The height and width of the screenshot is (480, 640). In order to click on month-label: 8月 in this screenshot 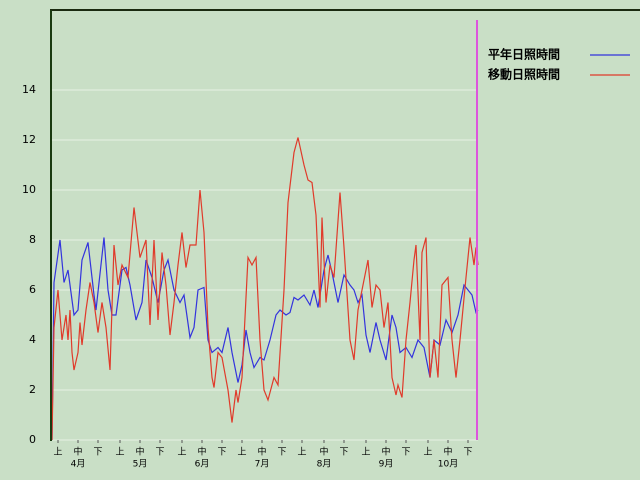, I will do `click(324, 464)`.